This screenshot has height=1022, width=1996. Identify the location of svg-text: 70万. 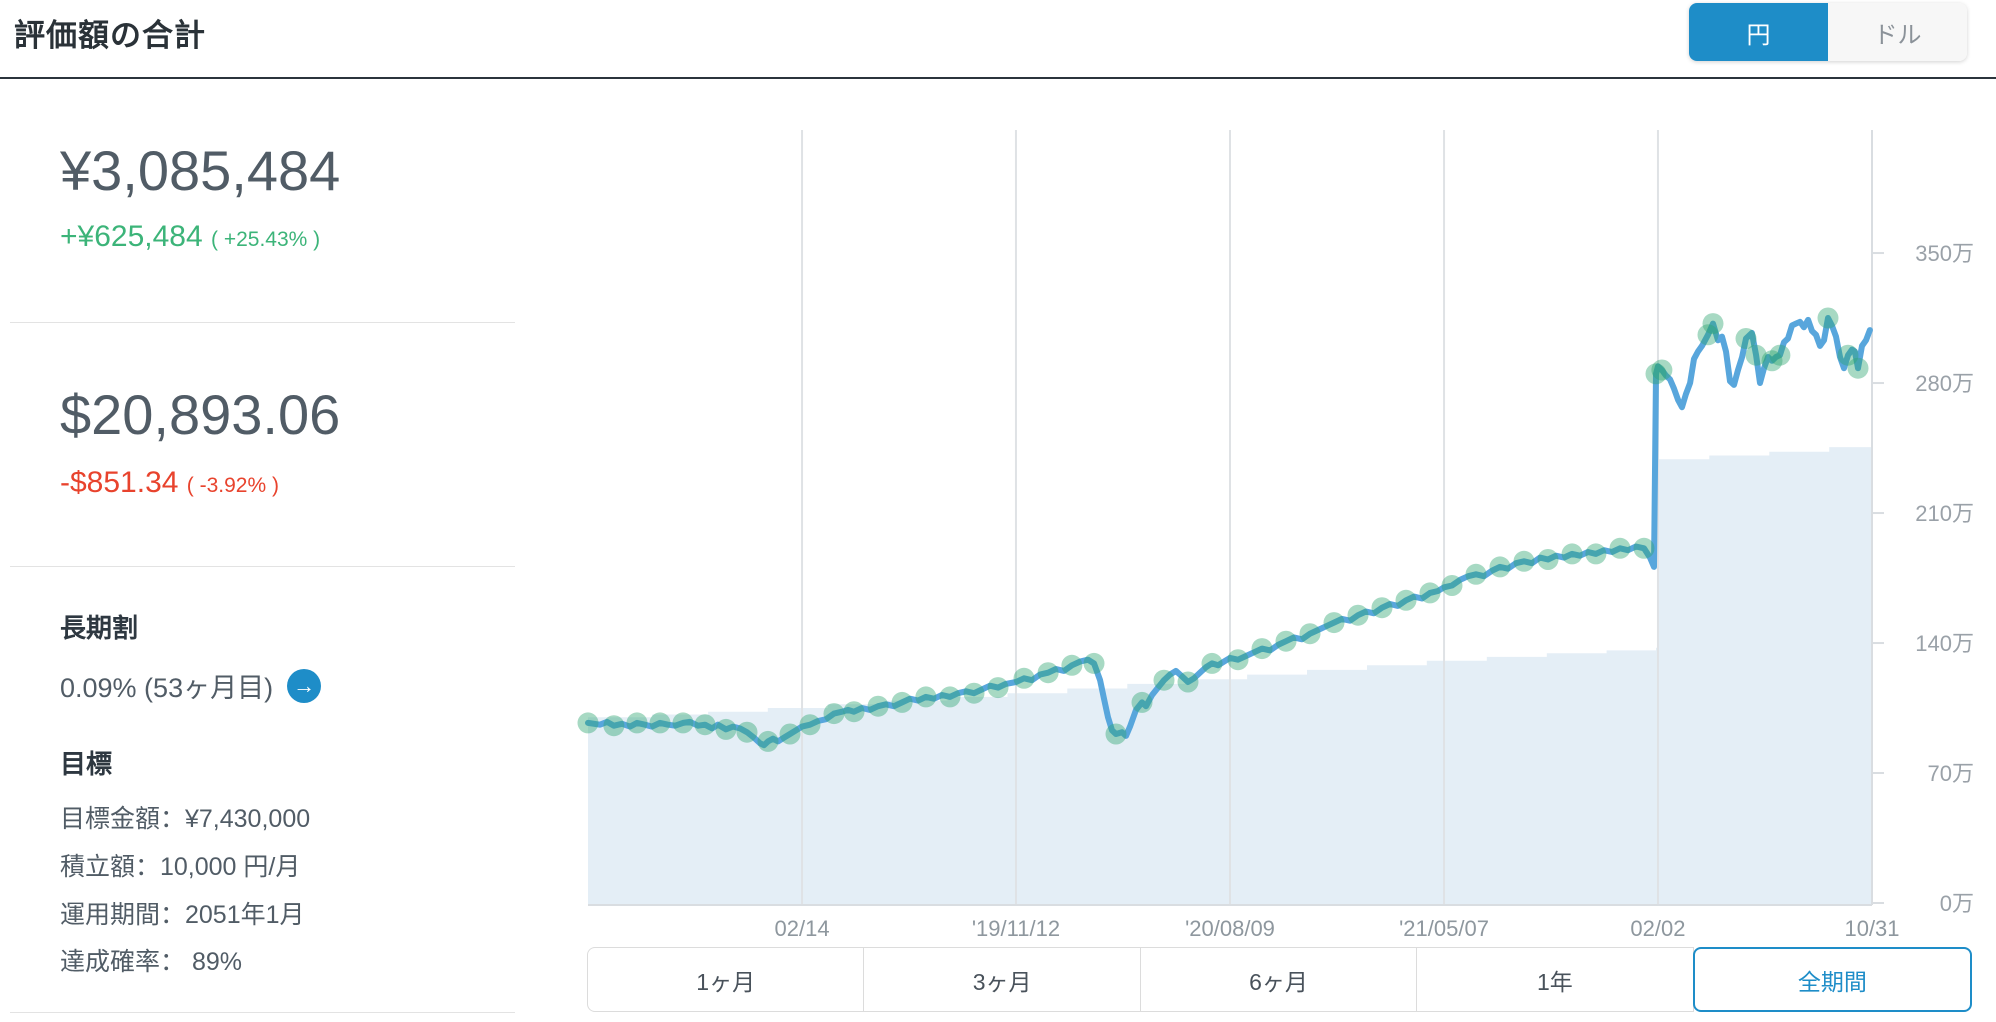
(1951, 773).